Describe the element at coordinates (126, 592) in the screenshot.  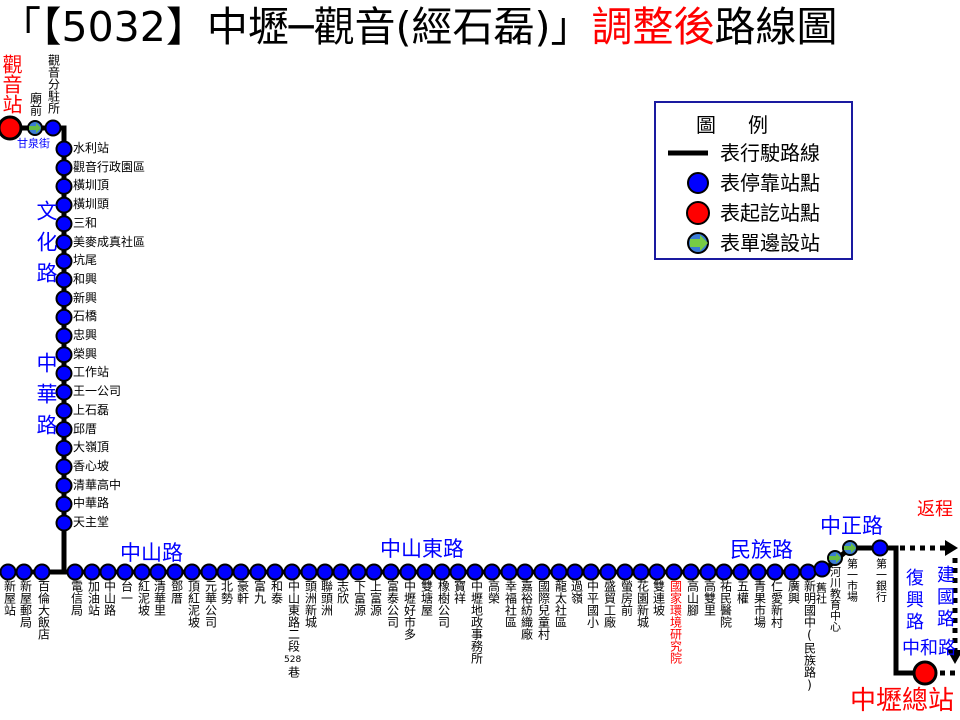
I see `stop-label: 台一` at that location.